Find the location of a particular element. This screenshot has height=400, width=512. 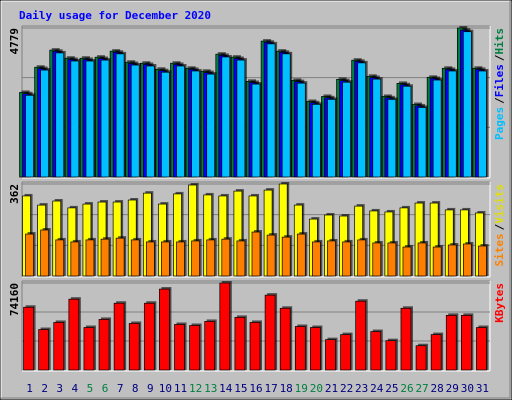

legend-entry: Hits is located at coordinates (499, 41).